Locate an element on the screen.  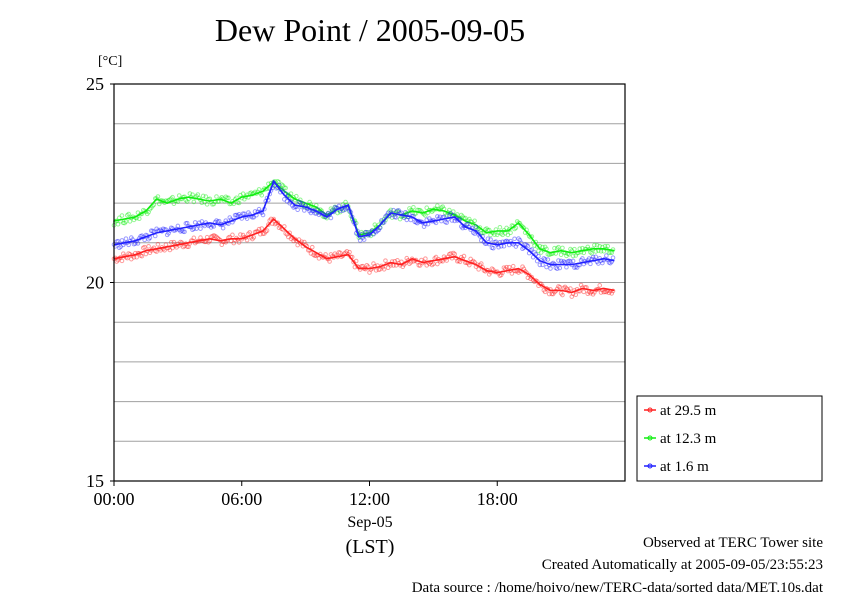
y-tick-label: 20 is located at coordinates (95, 283).